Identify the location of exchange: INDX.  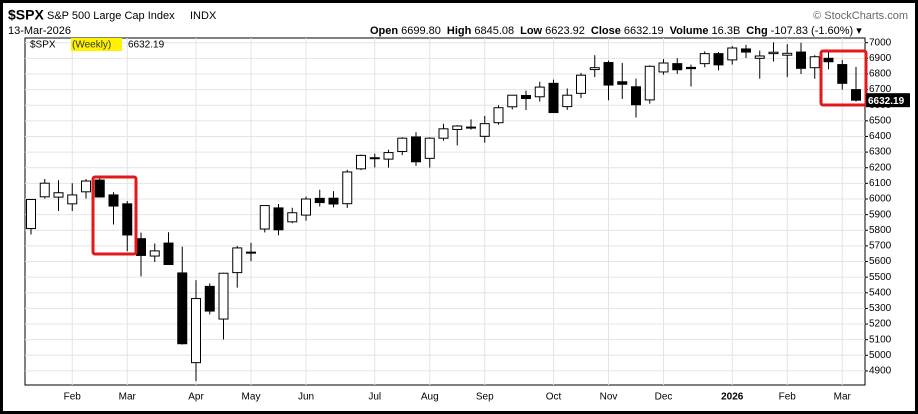
(203, 16).